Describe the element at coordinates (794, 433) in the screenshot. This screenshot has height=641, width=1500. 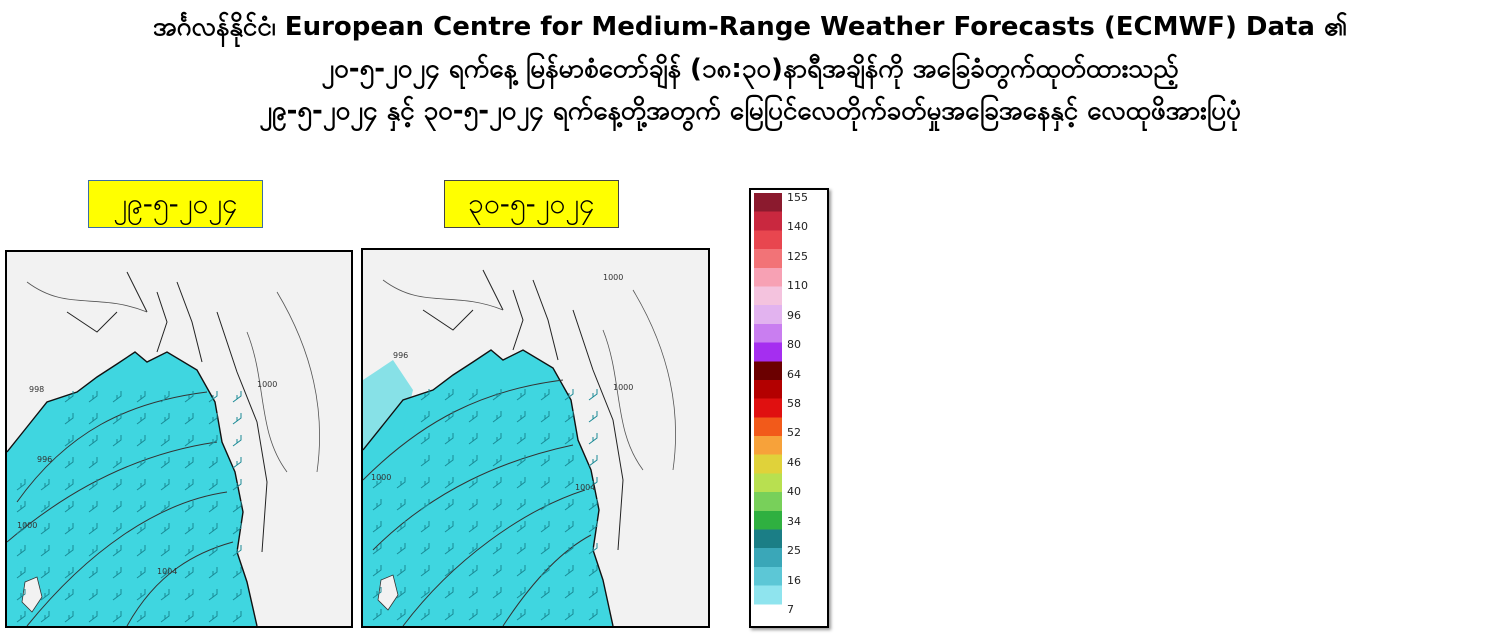
I see `scale-tick-label: 52` at that location.